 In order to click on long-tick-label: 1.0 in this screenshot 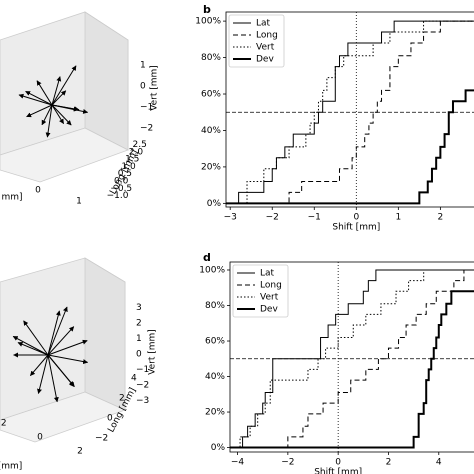, I will do `click(128, 167)`.